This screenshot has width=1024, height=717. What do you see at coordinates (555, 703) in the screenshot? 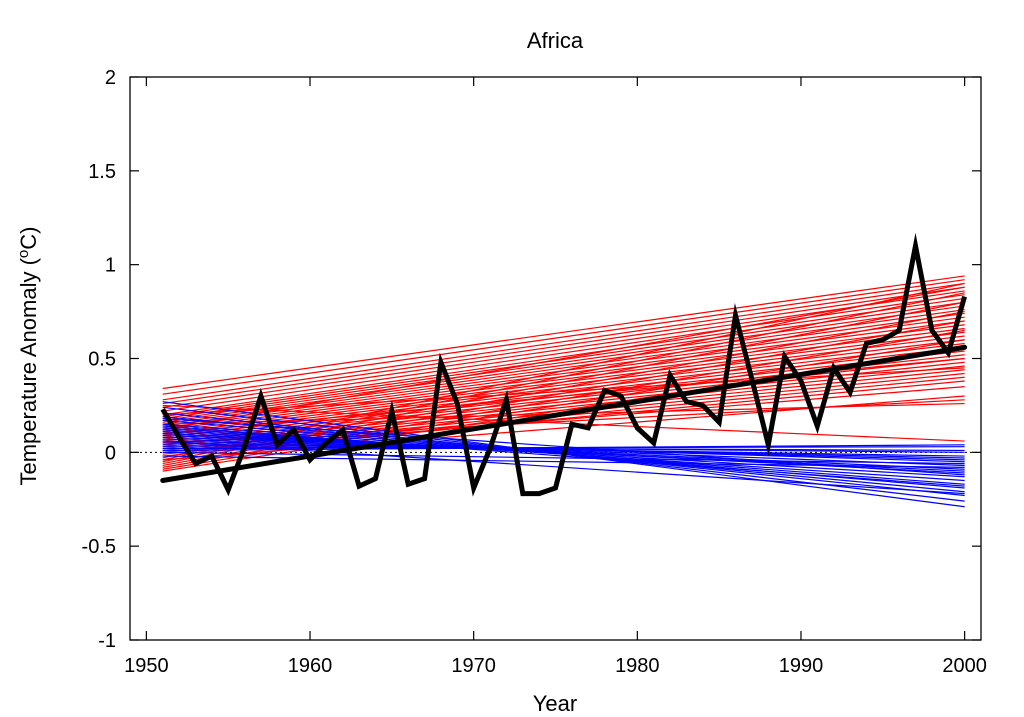
I see `x-axis-label: Year` at bounding box center [555, 703].